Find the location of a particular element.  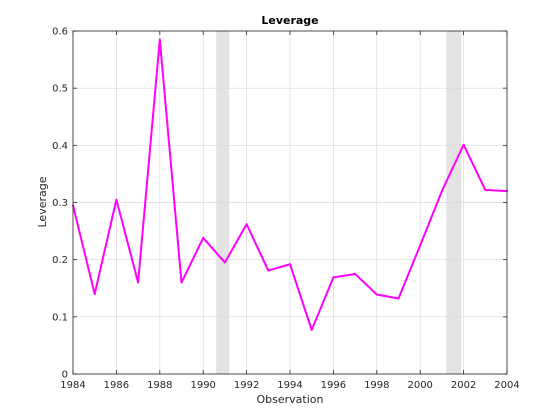

x-tick-label: 1994 is located at coordinates (289, 385).